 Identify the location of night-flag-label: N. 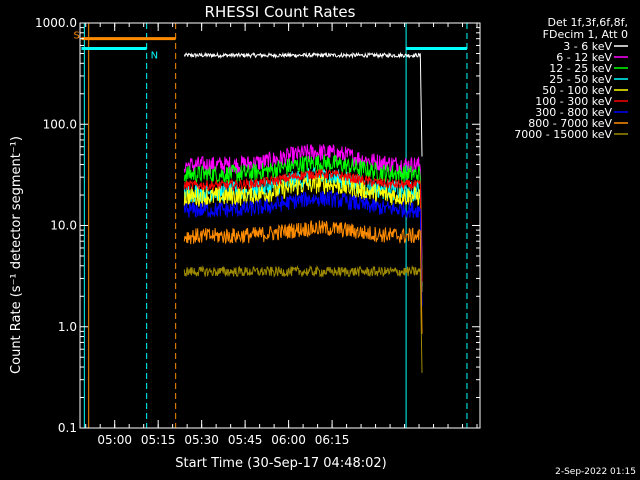
(154, 55).